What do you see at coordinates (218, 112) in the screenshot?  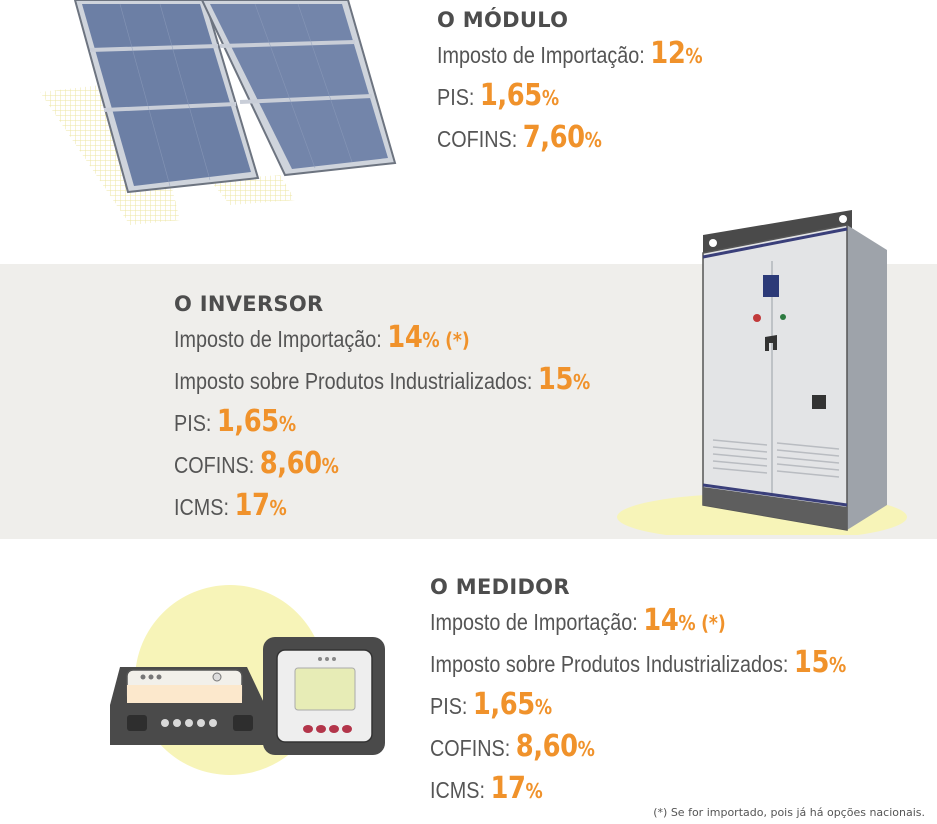 I see `solar-panel-icon` at bounding box center [218, 112].